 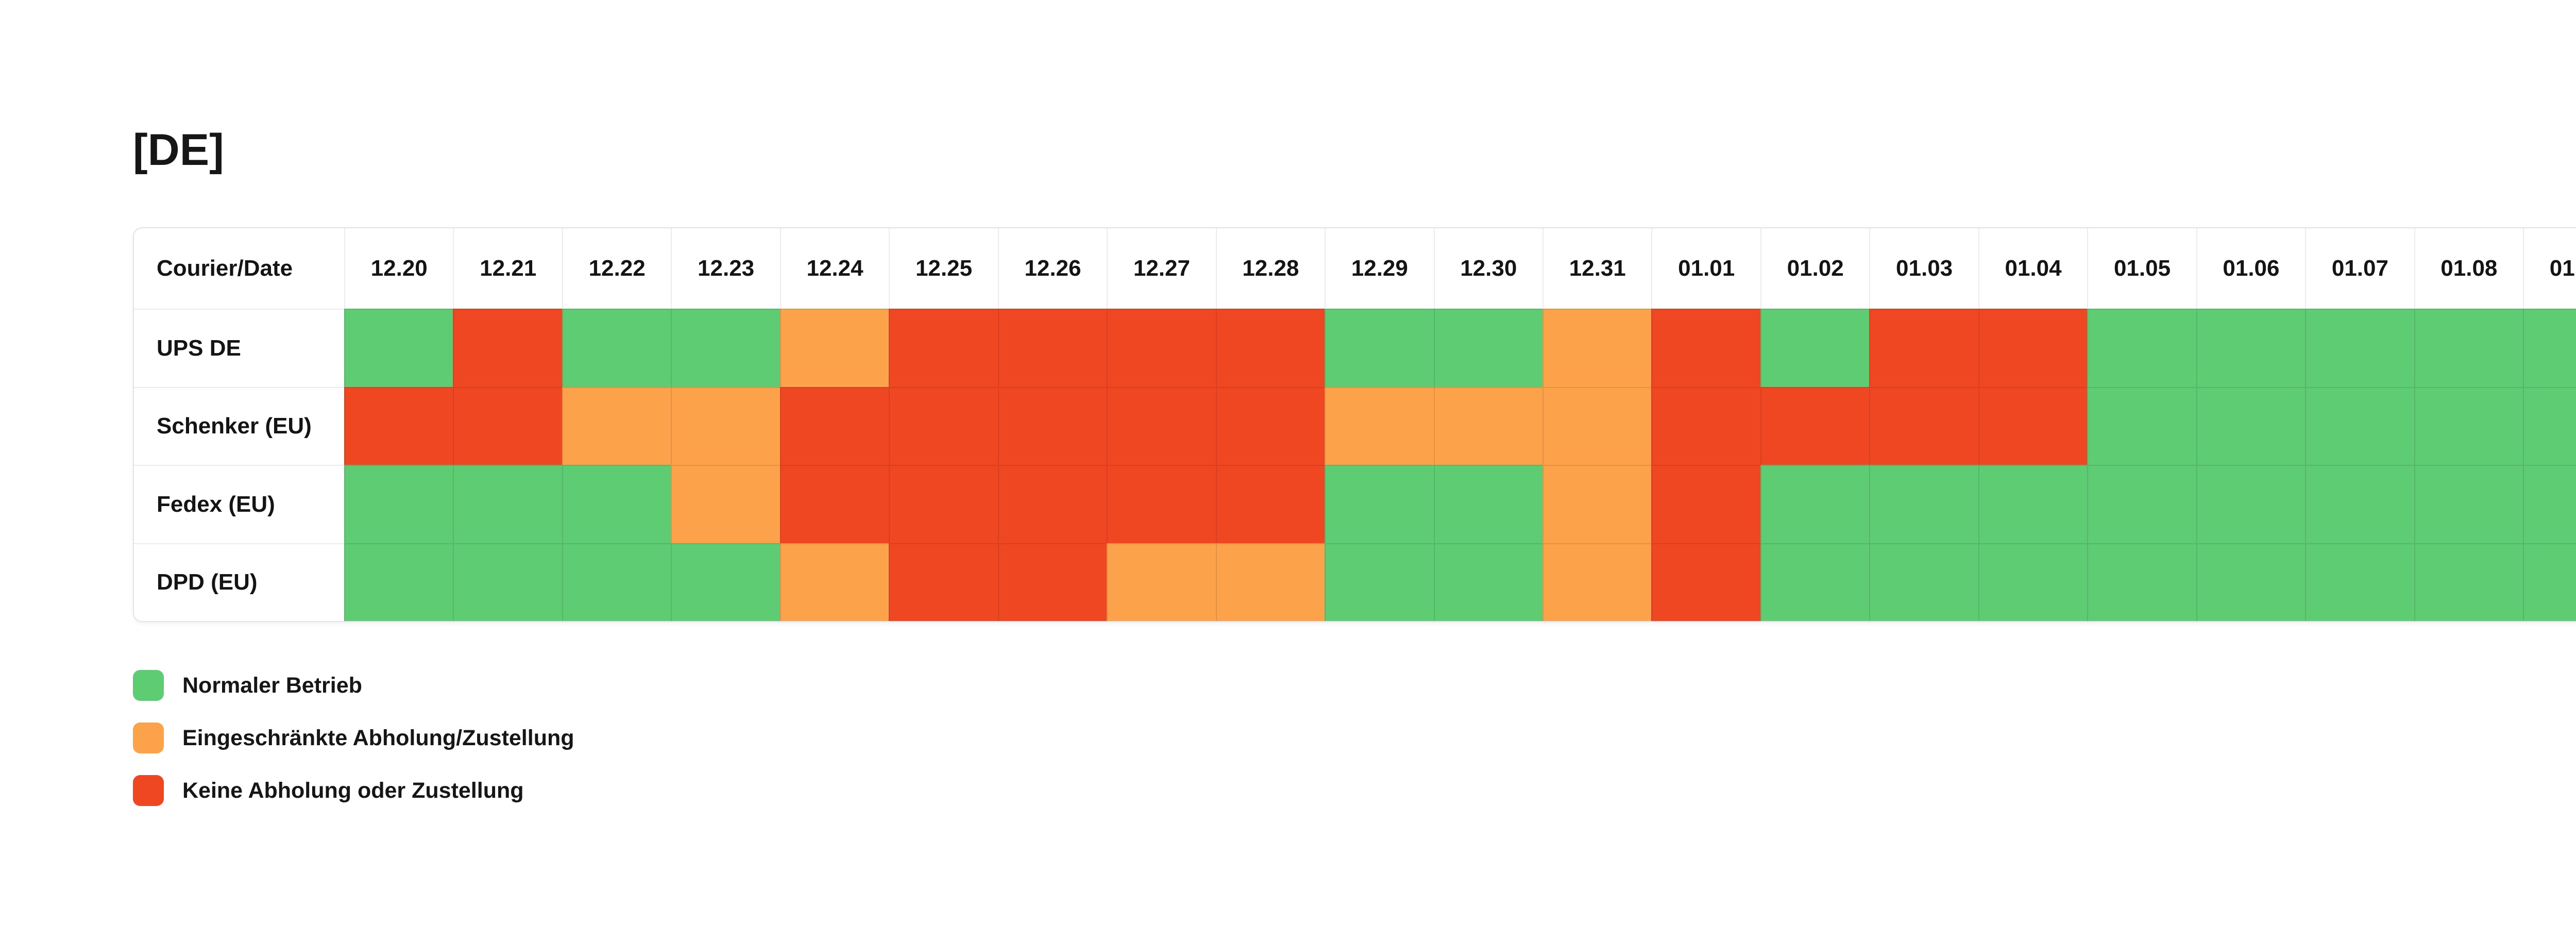 What do you see at coordinates (1815, 268) in the screenshot?
I see `date-header-cell: 01.02` at bounding box center [1815, 268].